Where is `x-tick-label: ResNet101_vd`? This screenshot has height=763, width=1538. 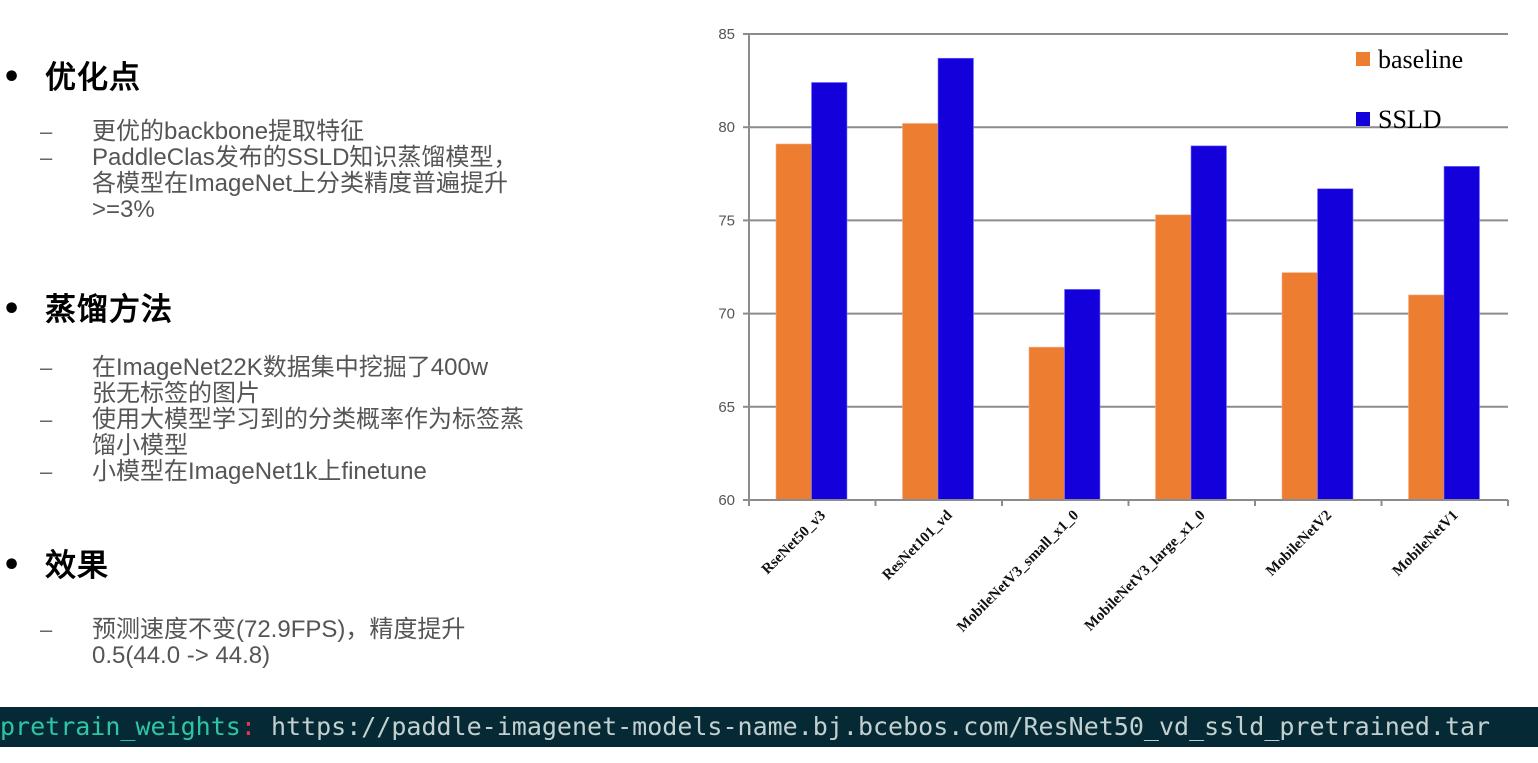 x-tick-label: ResNet101_vd is located at coordinates (917, 545).